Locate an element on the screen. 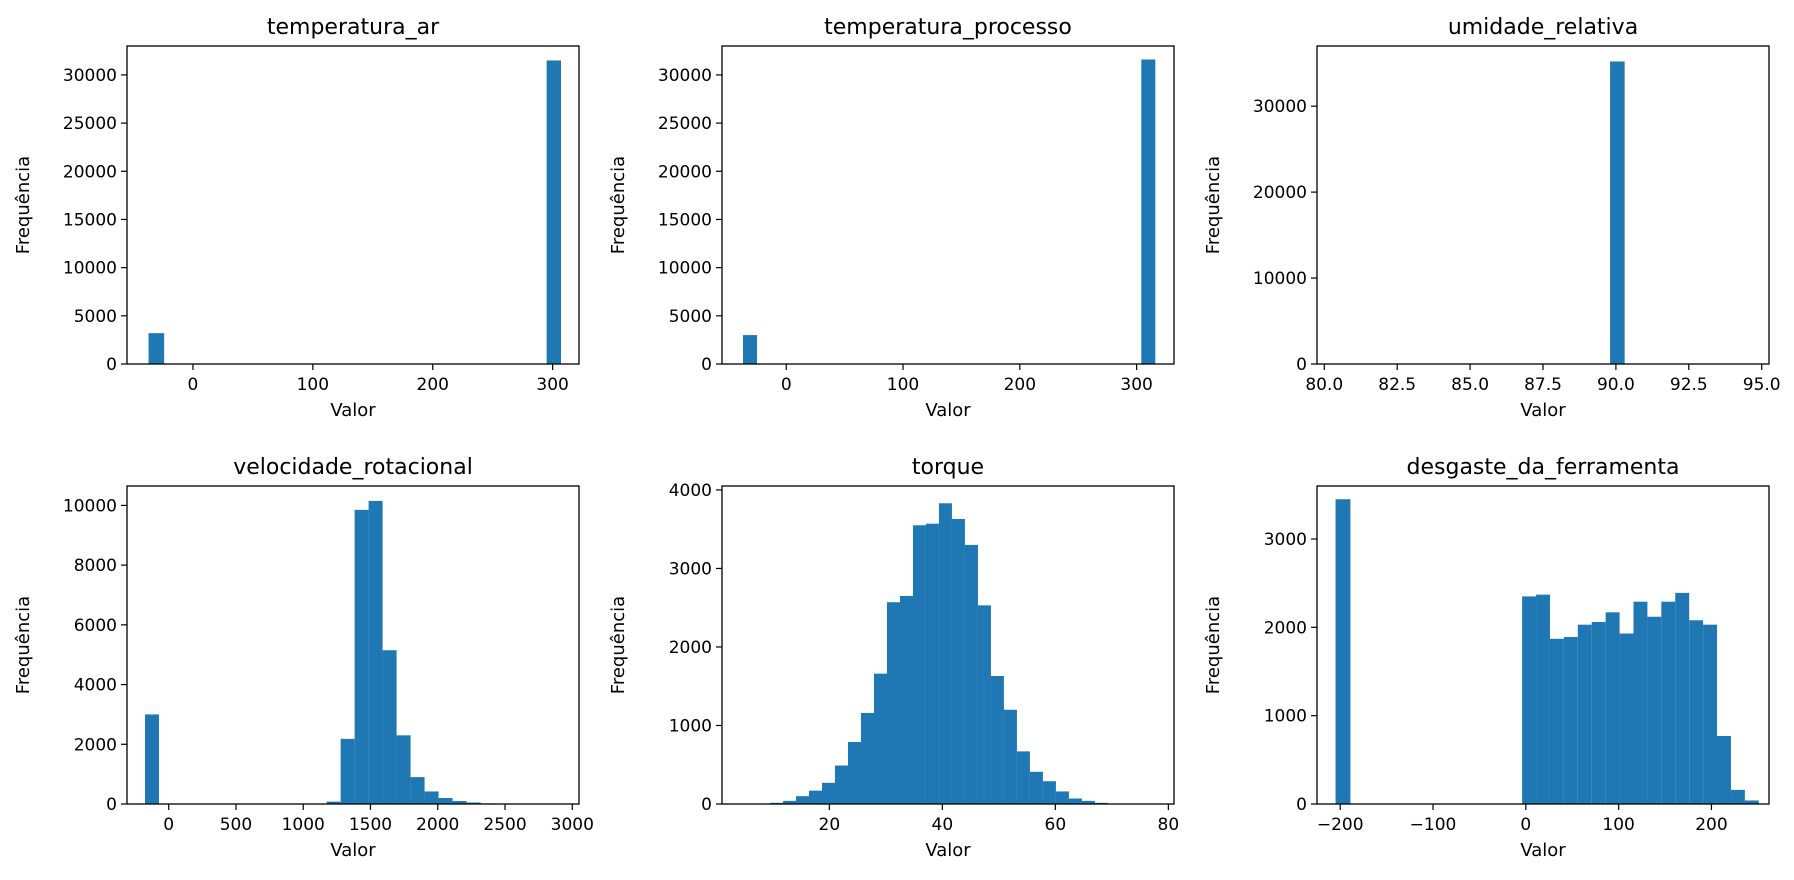 This screenshot has height=880, width=1794. x-tick-label: 80.0 is located at coordinates (1324, 385).